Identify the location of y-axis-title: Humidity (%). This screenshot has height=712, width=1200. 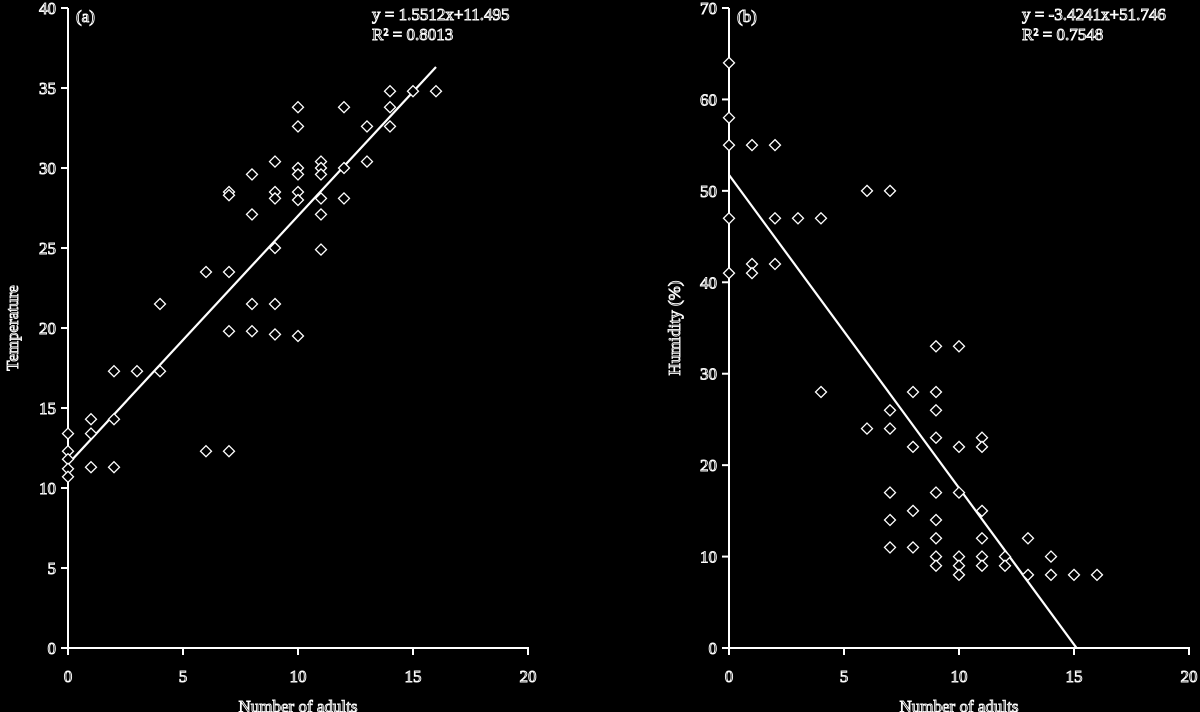
(674, 328).